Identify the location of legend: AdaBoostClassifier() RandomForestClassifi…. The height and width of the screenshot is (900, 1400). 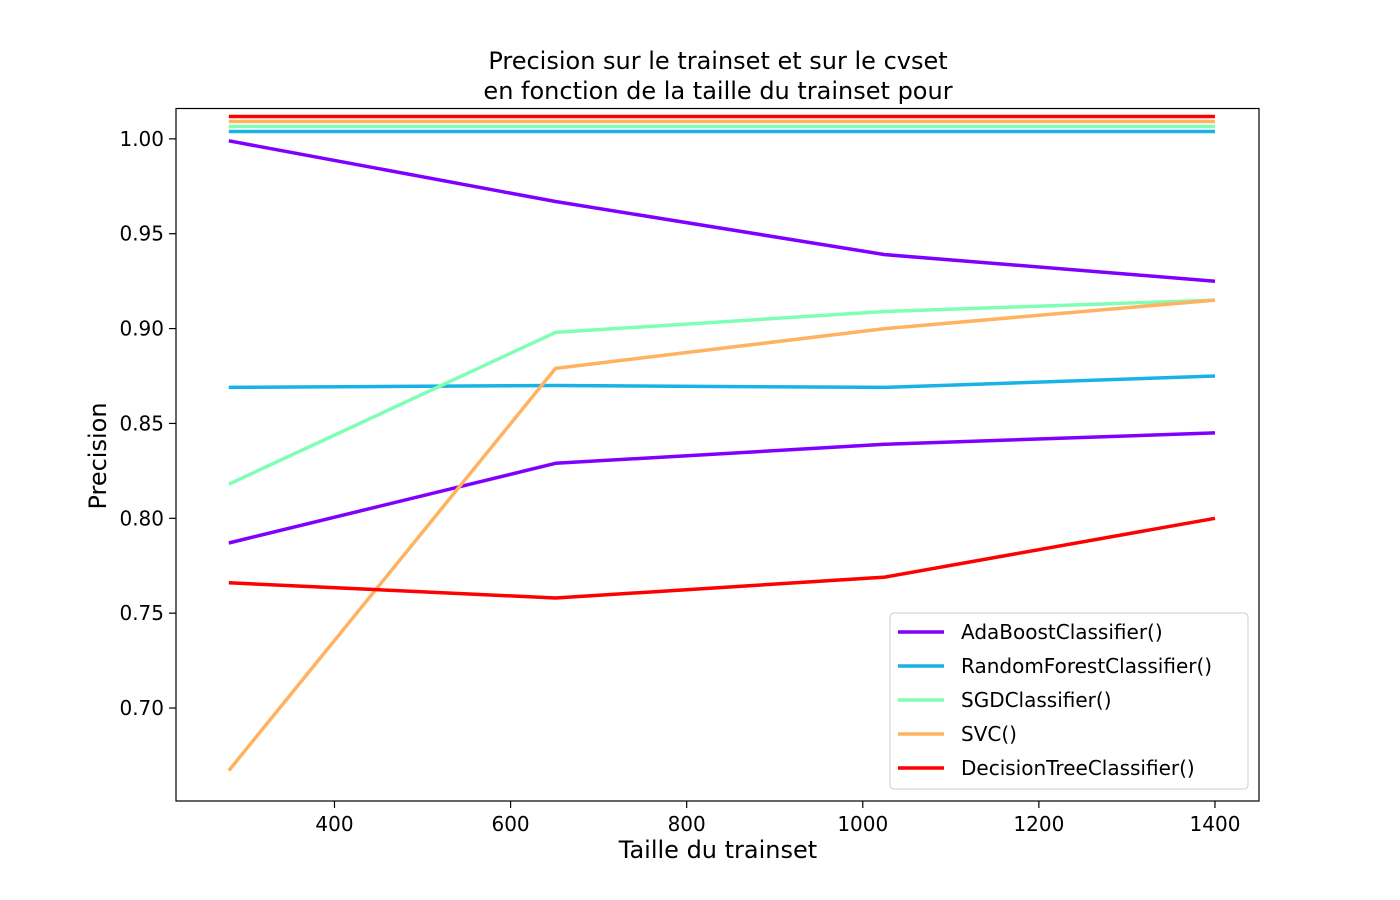
(1069, 701).